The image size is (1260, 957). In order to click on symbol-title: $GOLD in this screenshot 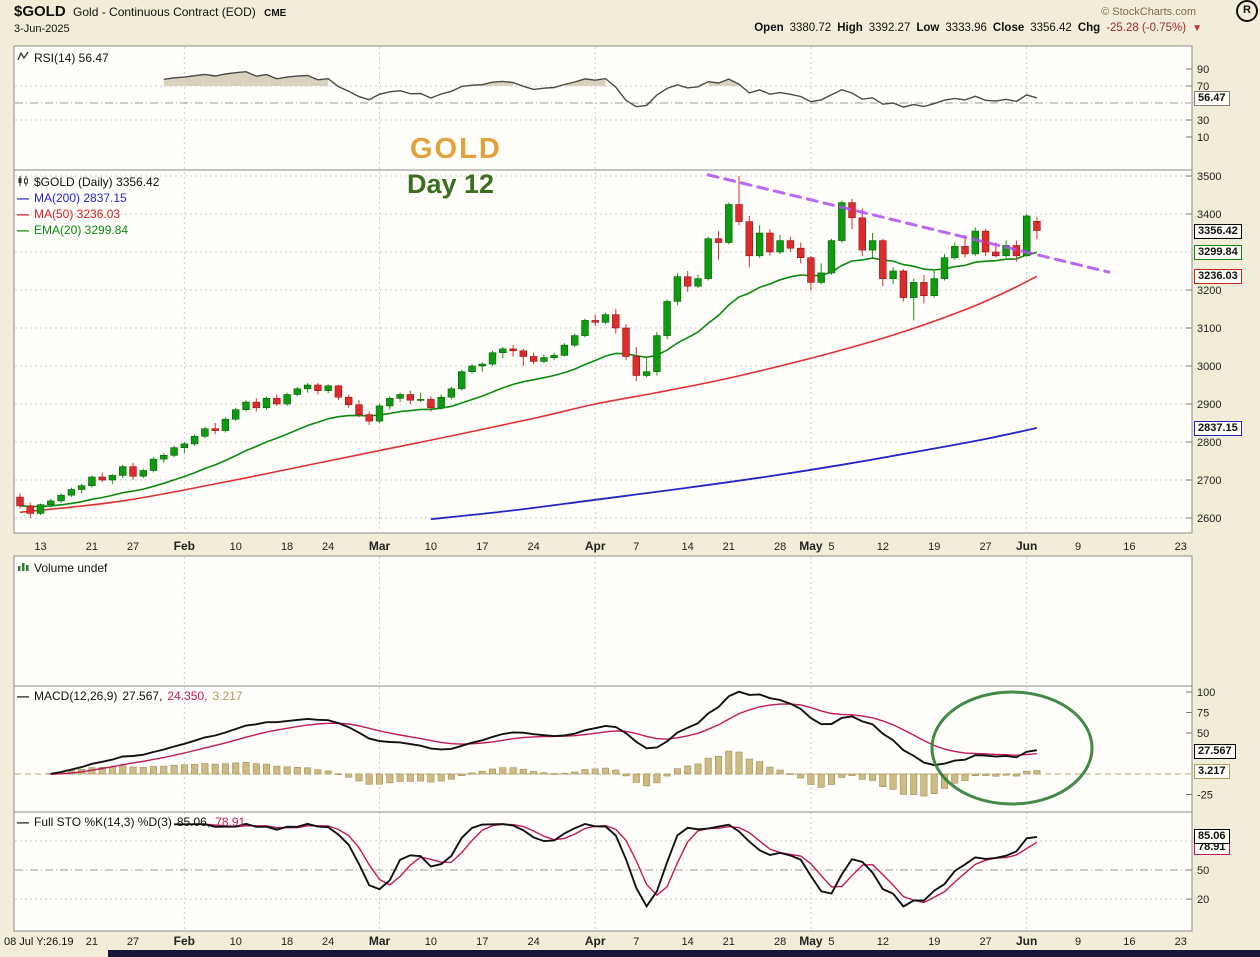, I will do `click(40, 11)`.